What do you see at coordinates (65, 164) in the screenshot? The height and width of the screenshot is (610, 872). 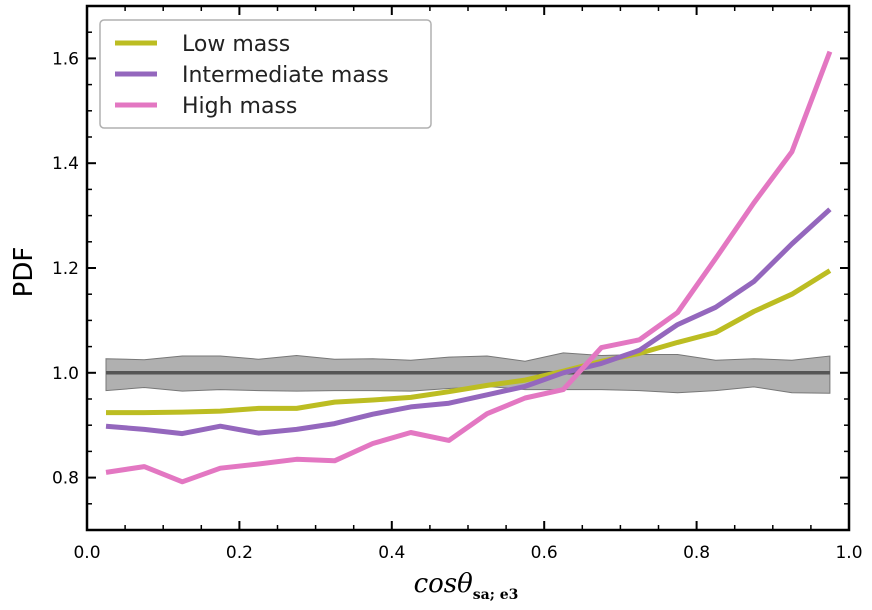 I see `y-tick-label: 1.4` at bounding box center [65, 164].